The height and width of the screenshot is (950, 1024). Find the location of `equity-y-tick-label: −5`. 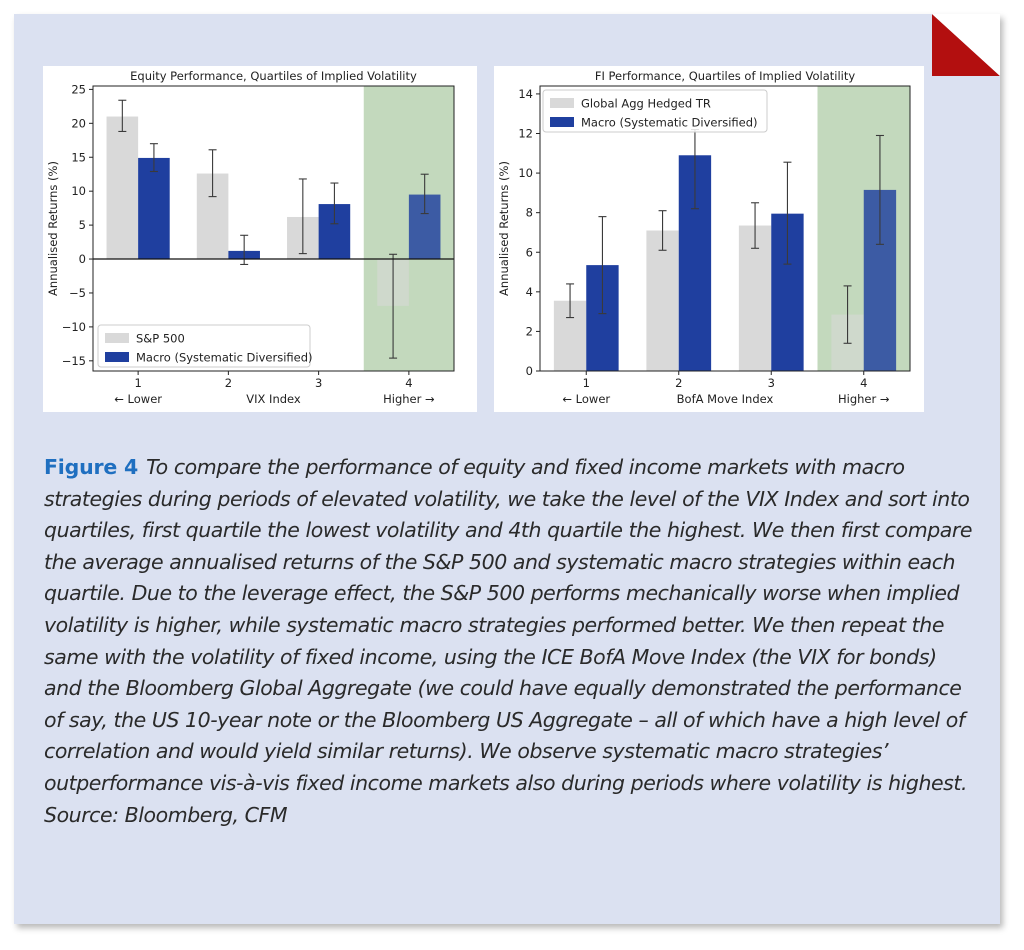

equity-y-tick-label: −5 is located at coordinates (77, 293).